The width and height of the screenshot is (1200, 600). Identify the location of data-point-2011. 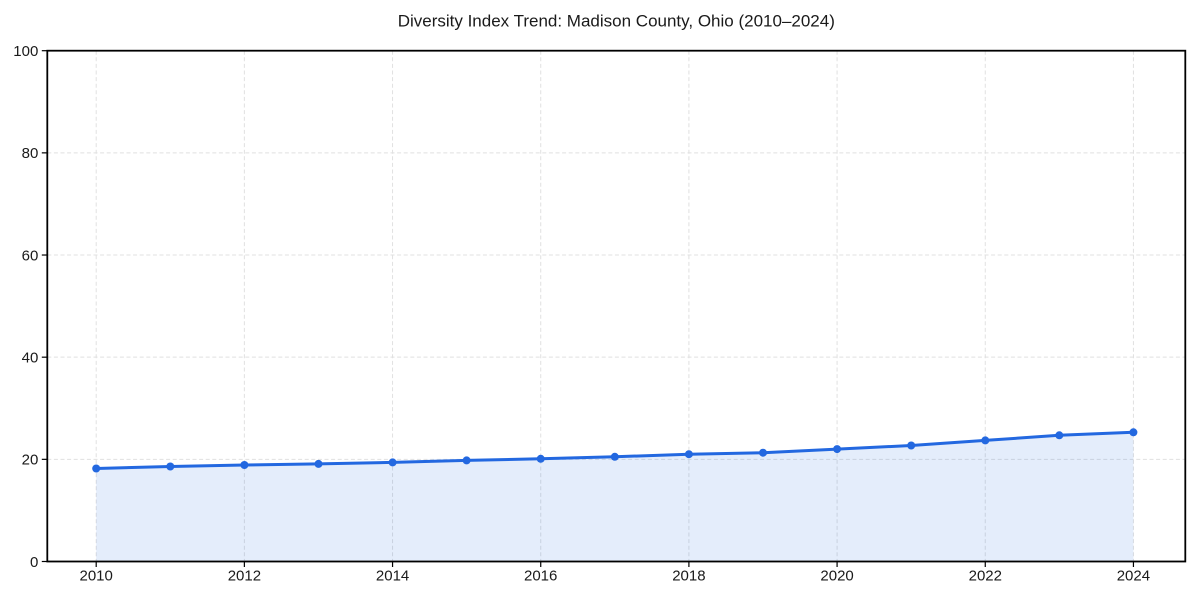
(170, 466).